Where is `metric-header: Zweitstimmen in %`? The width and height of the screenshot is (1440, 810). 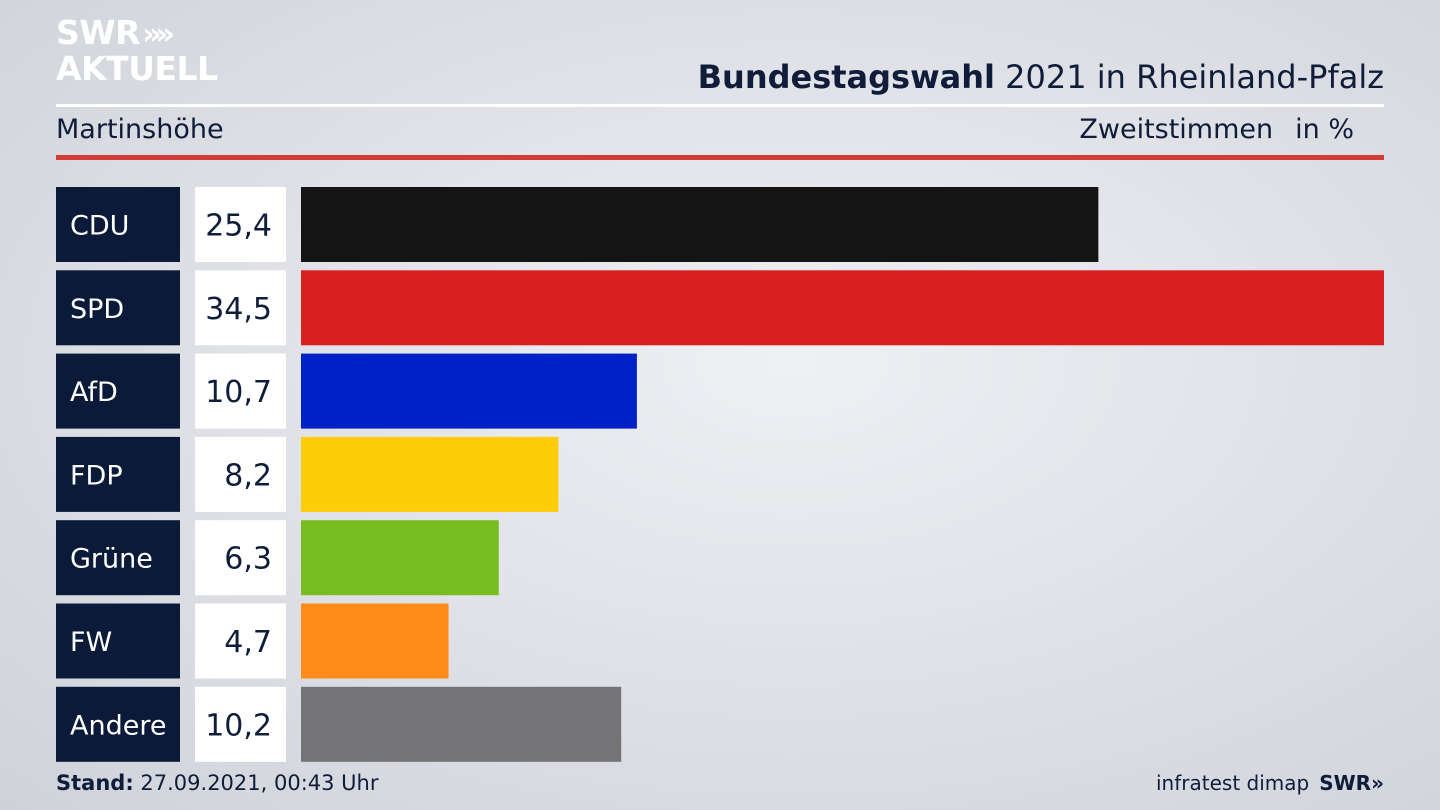 metric-header: Zweitstimmen in % is located at coordinates (1216, 129).